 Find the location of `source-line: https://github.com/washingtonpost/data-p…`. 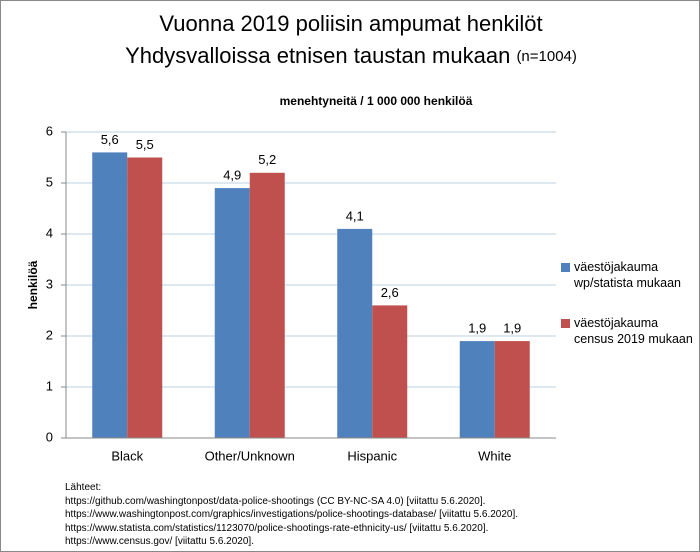

source-line: https://github.com/washingtonpost/data-p… is located at coordinates (275, 501).